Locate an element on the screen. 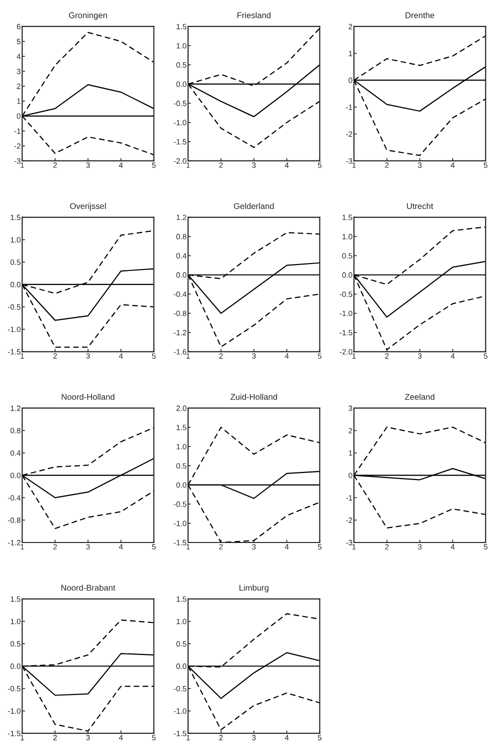 The height and width of the screenshot is (756, 493). chart-title: Gelderland is located at coordinates (254, 206).